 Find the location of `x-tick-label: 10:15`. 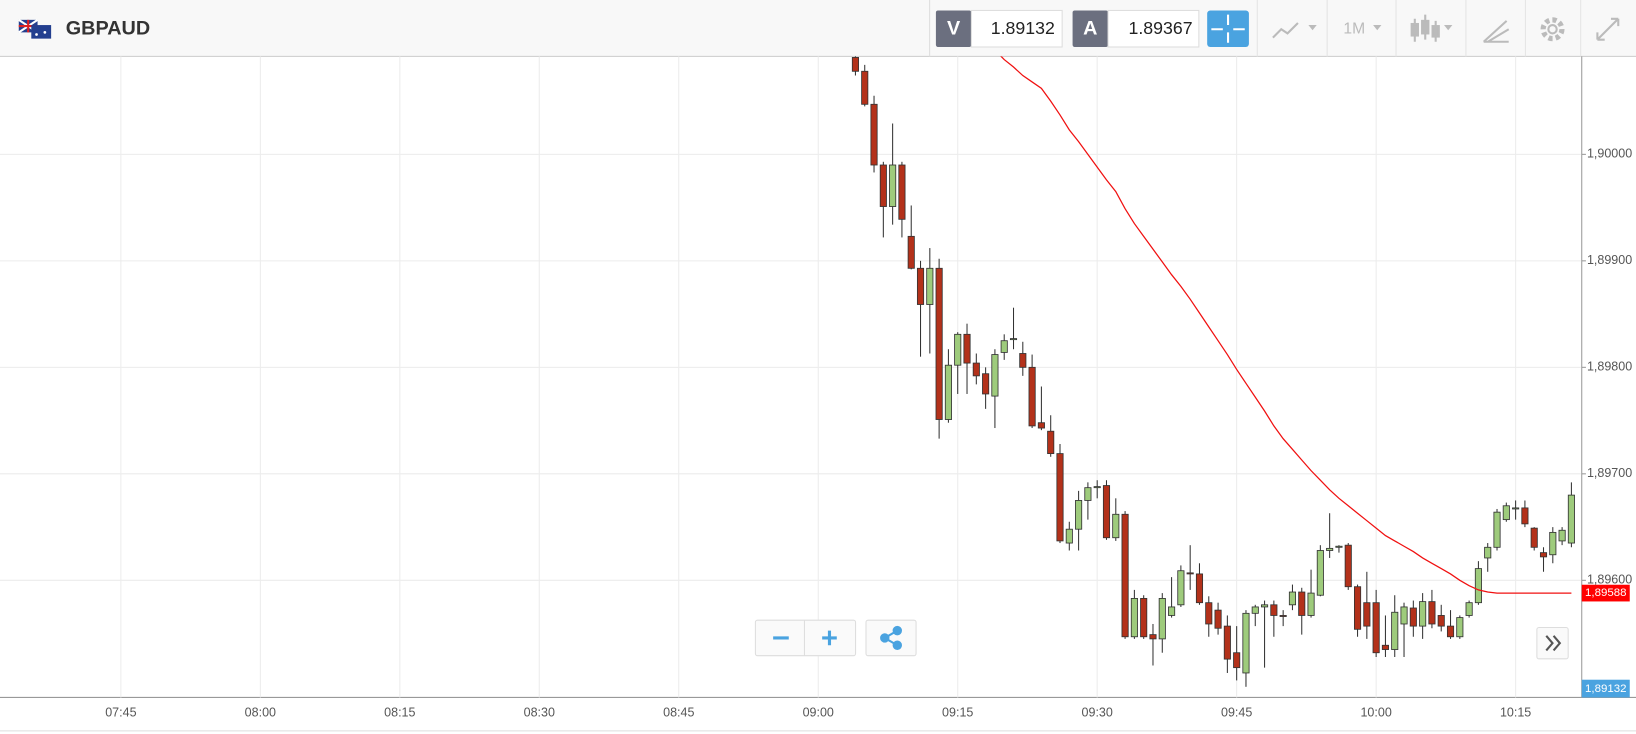

x-tick-label: 10:15 is located at coordinates (1515, 712).